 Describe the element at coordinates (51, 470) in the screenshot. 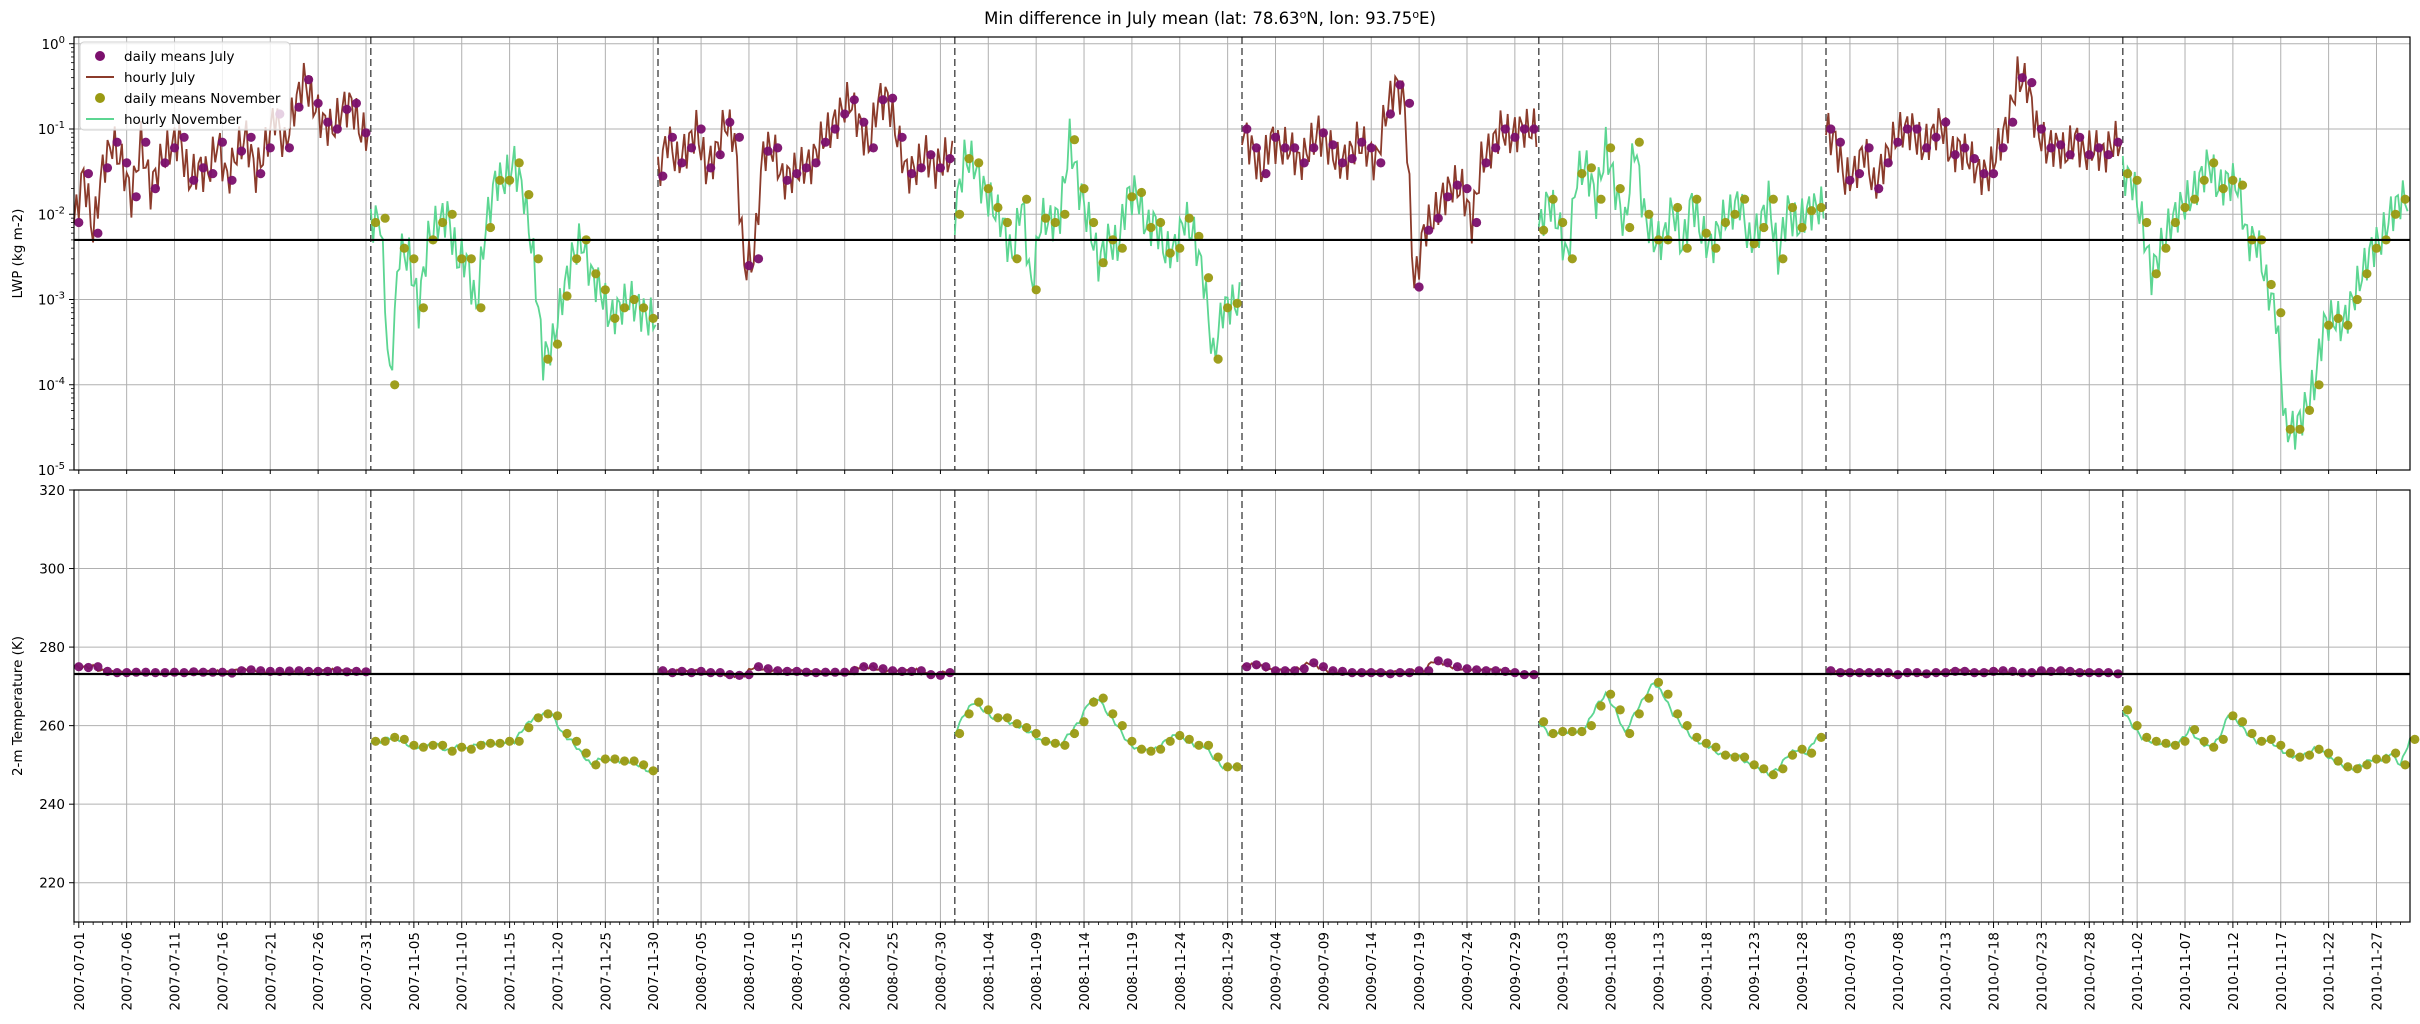

I see `y-tick-label: 10-5` at that location.